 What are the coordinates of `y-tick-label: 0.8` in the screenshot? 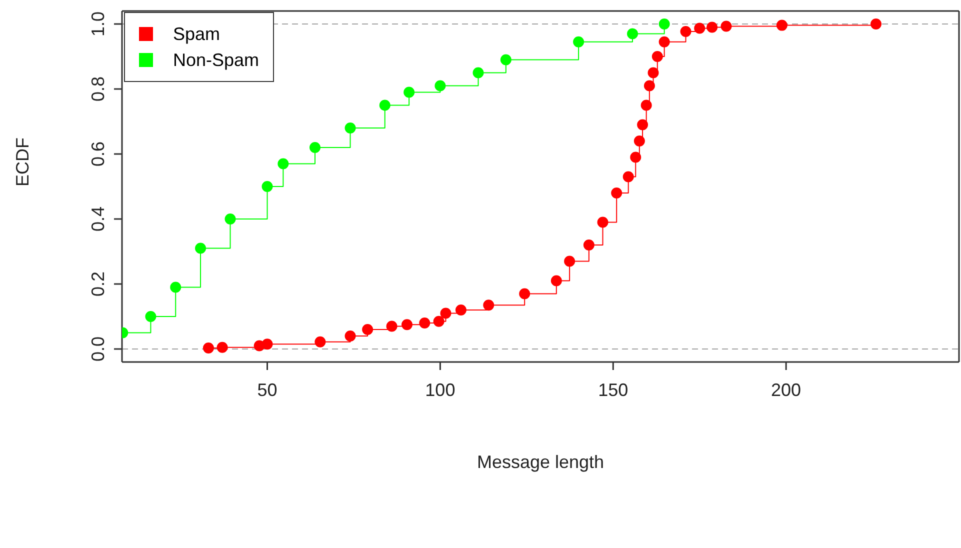 It's located at (98, 89).